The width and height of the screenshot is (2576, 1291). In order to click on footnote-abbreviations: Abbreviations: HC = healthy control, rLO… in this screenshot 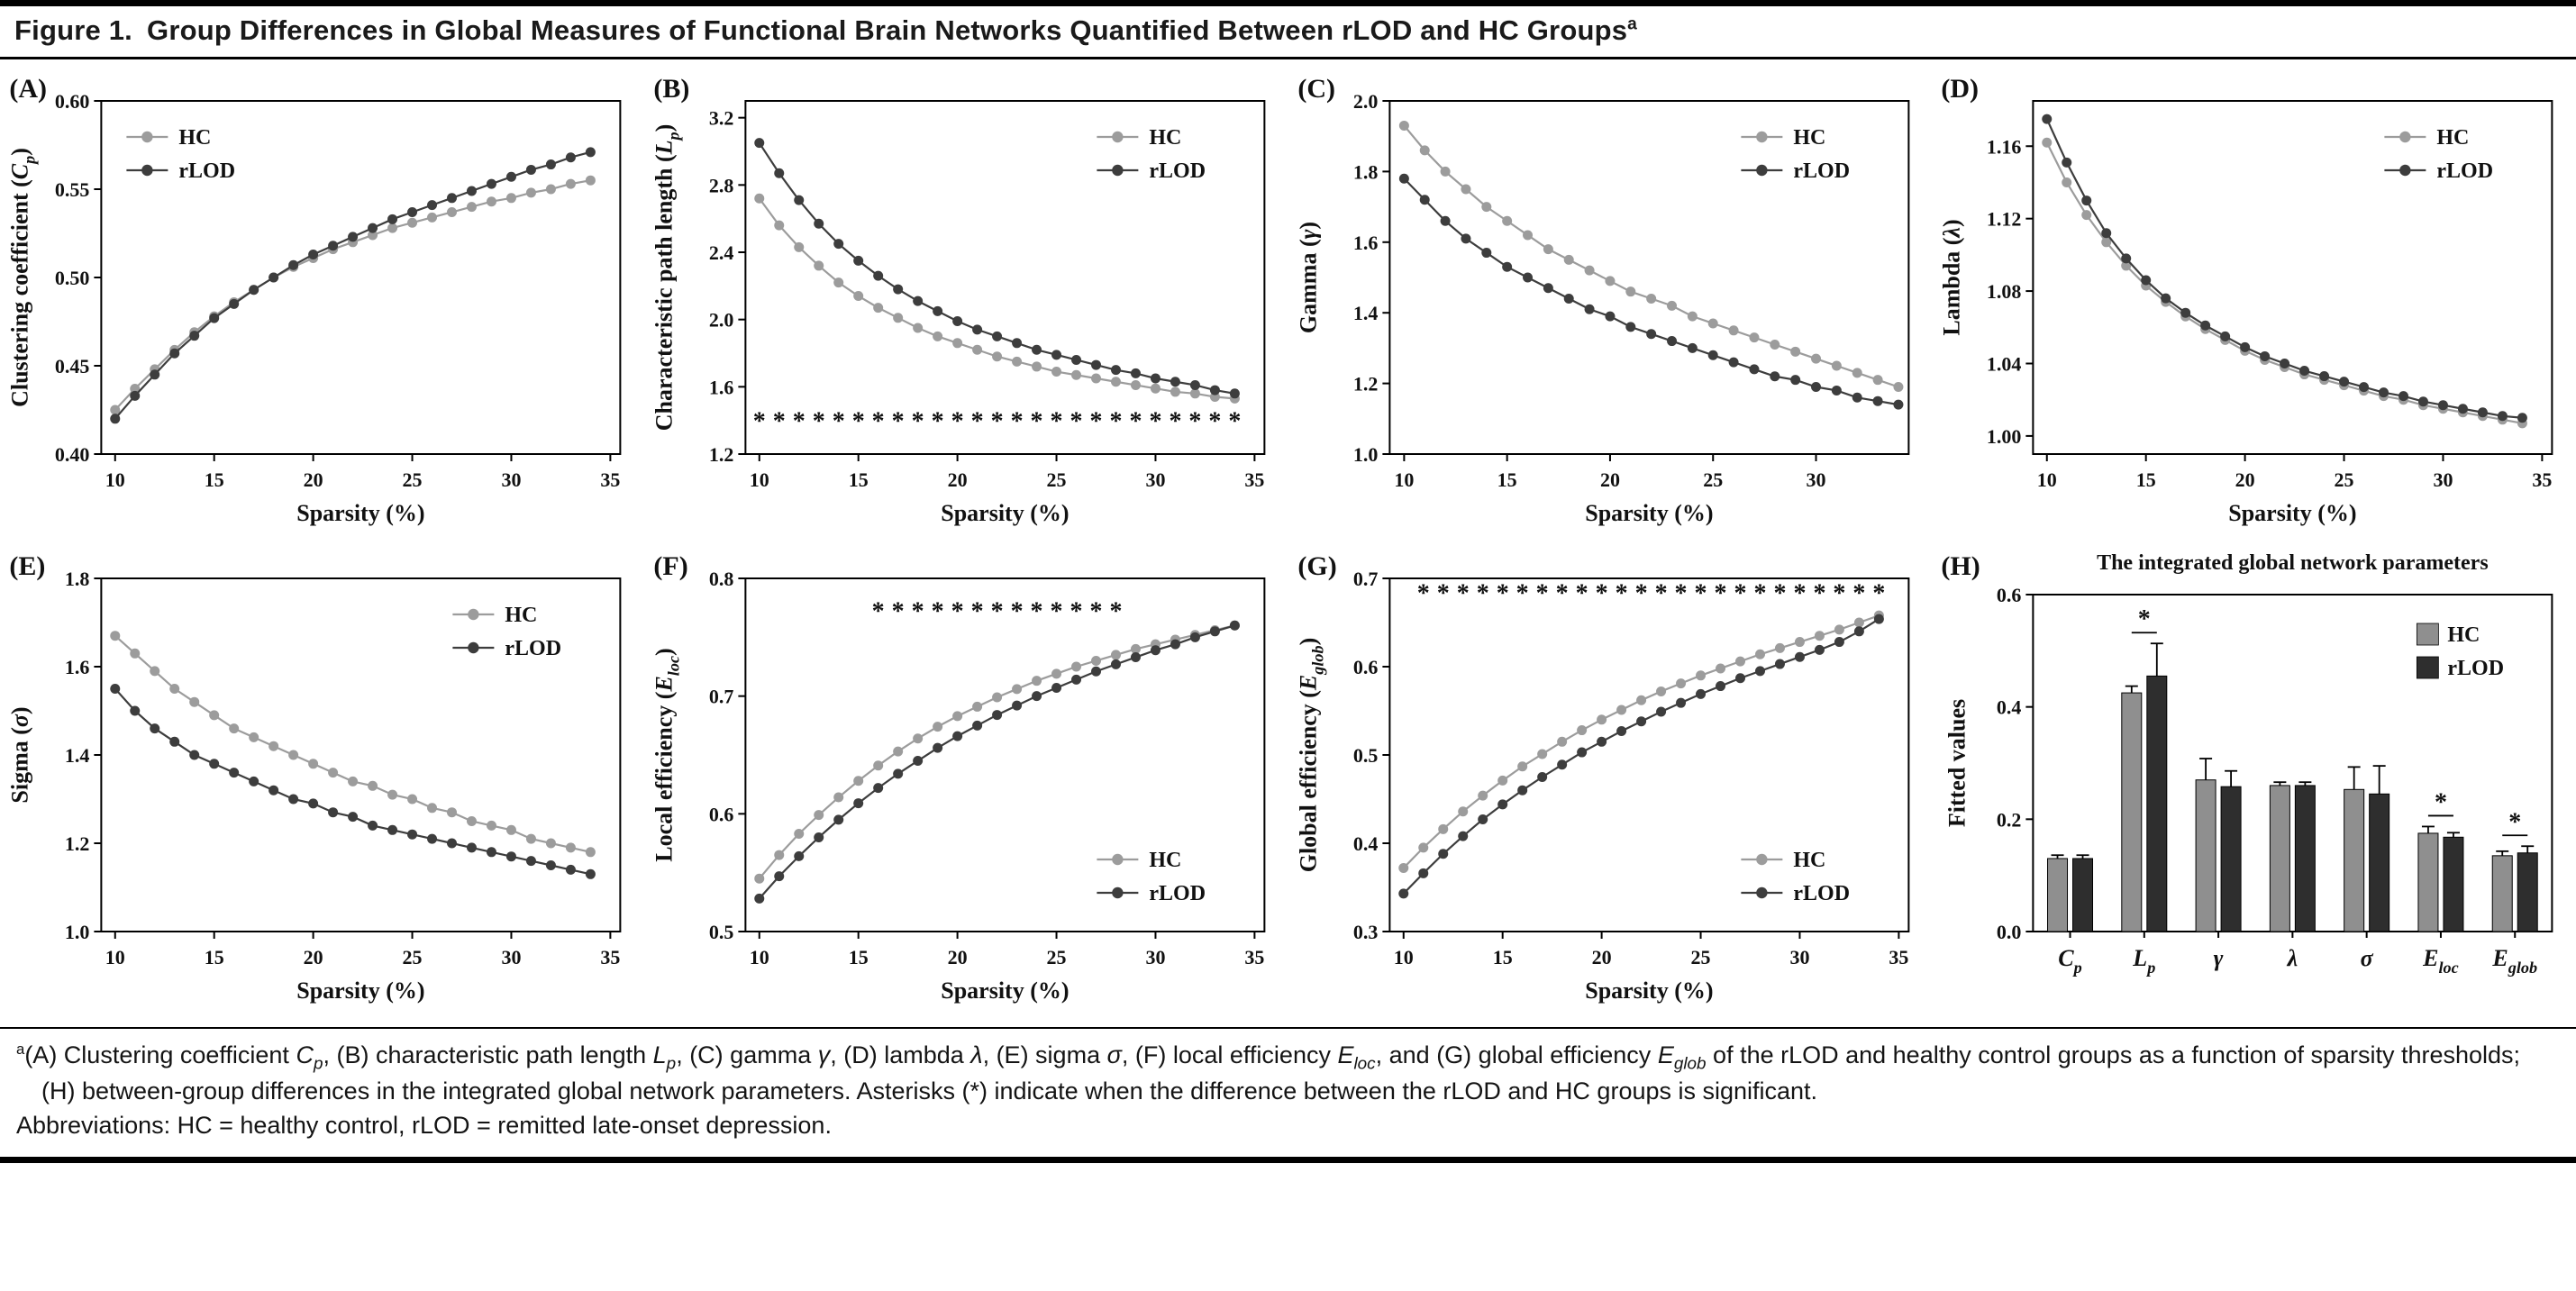, I will do `click(424, 1125)`.